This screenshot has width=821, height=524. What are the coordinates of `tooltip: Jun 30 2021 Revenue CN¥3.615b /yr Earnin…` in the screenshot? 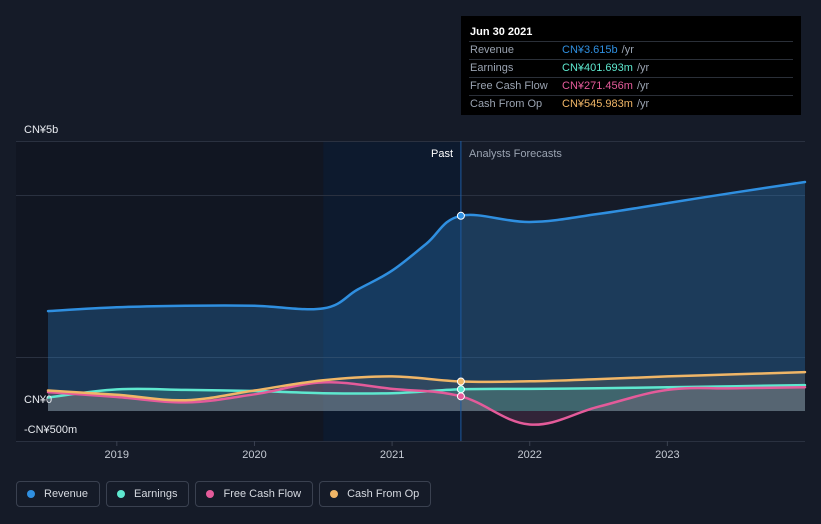 It's located at (631, 65).